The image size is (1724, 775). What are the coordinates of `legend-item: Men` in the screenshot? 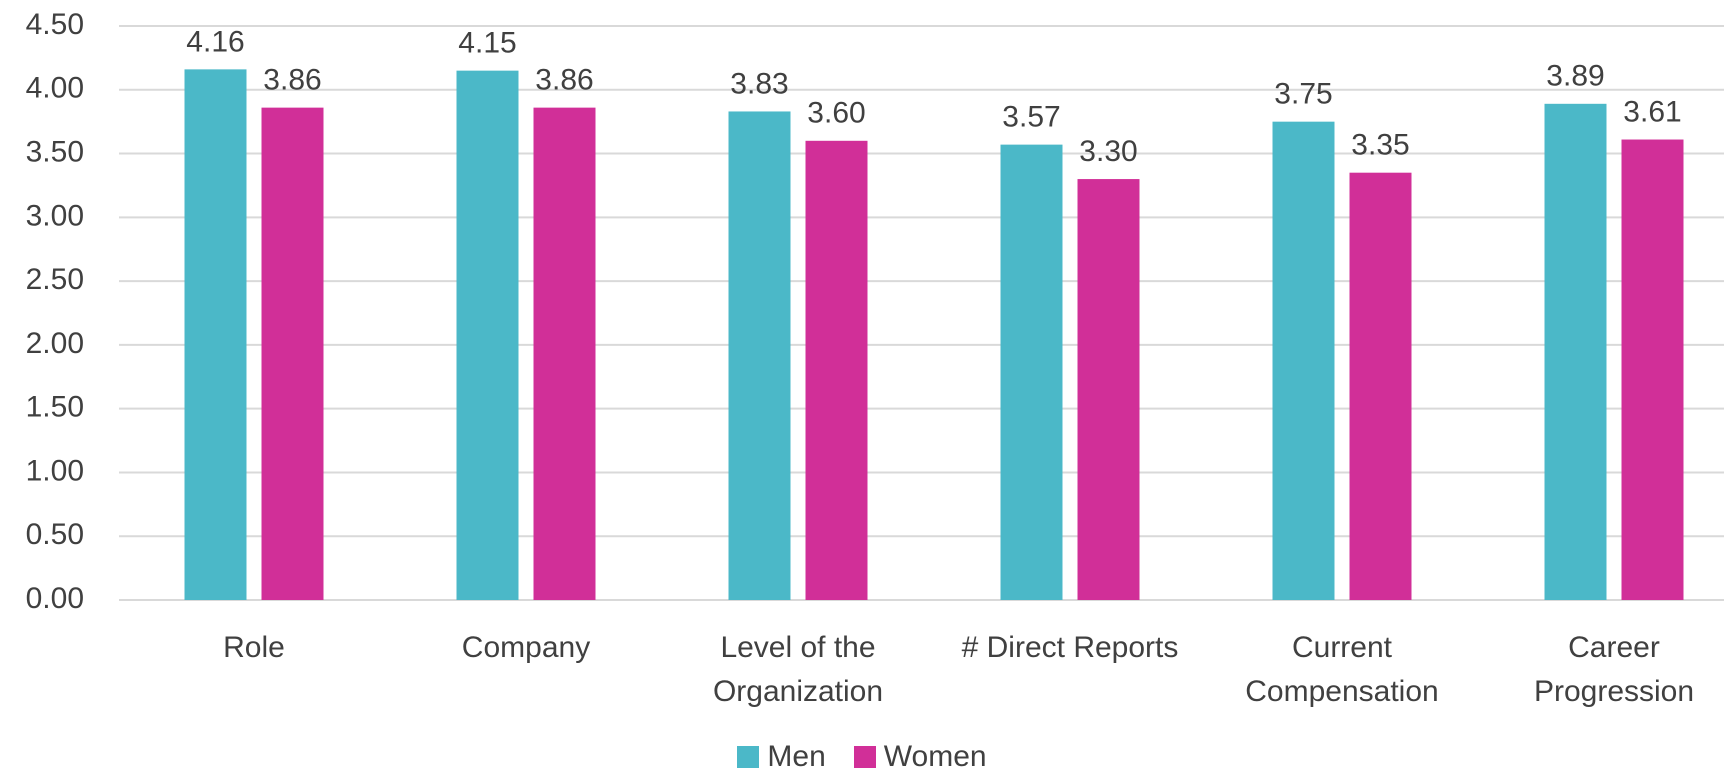 It's located at (781, 757).